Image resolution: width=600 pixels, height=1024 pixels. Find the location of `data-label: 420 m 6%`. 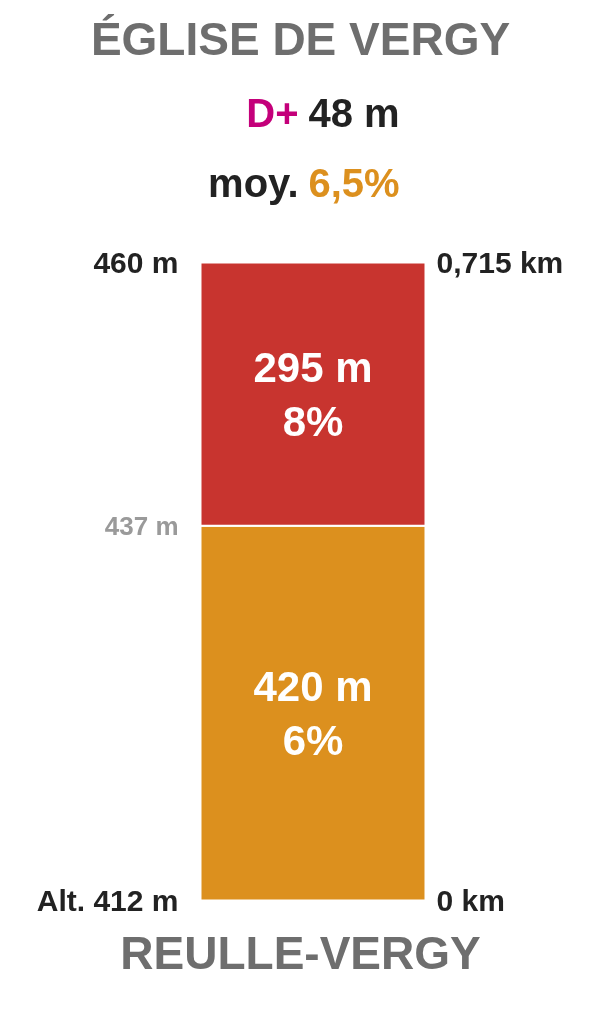

data-label: 420 m 6% is located at coordinates (313, 713).